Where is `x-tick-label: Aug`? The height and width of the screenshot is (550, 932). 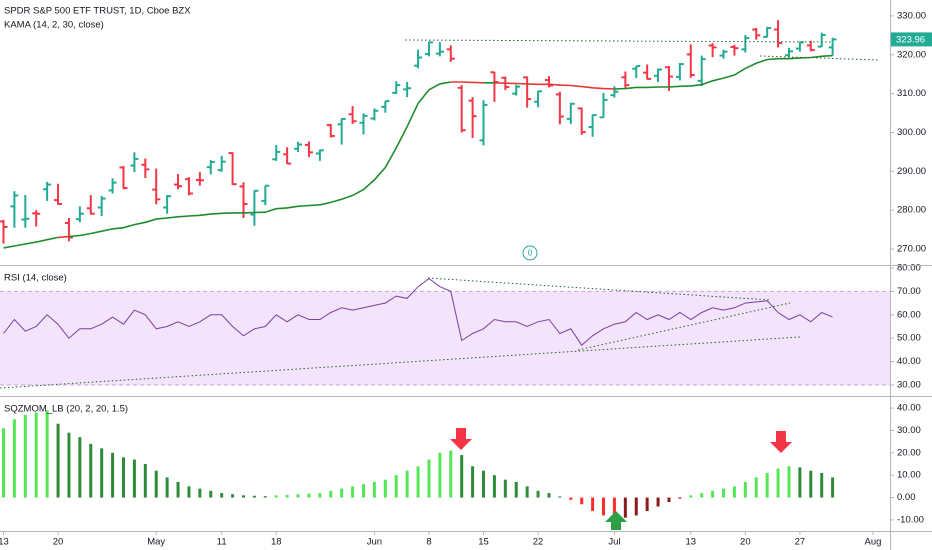 x-tick-label: Aug is located at coordinates (873, 542).